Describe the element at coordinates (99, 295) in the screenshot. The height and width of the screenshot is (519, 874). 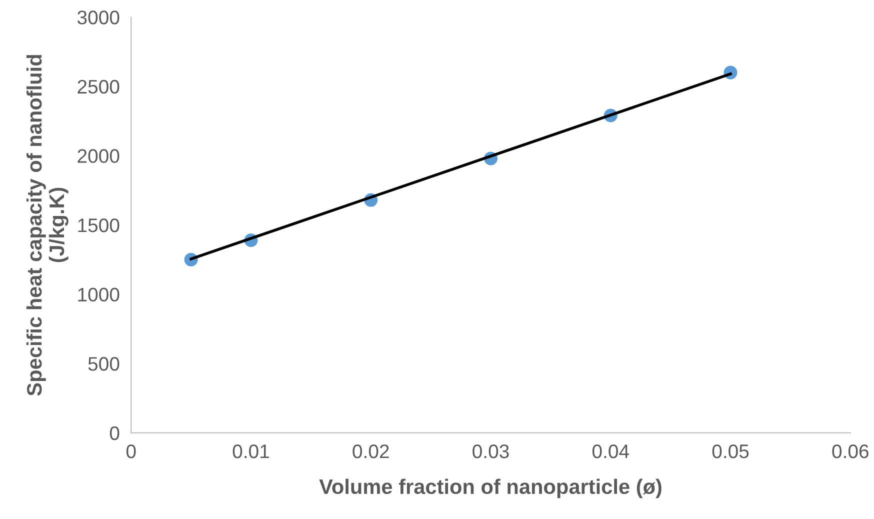
I see `y-tick-label: 1000` at that location.